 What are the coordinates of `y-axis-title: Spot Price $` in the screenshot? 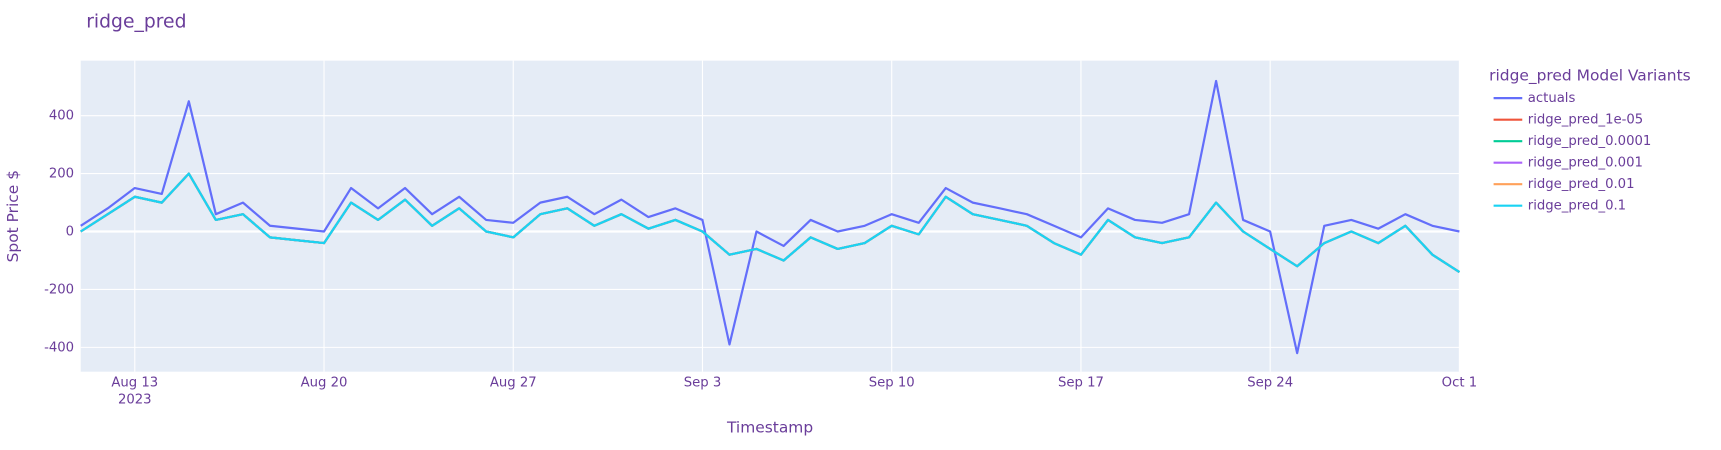 It's located at (13, 216).